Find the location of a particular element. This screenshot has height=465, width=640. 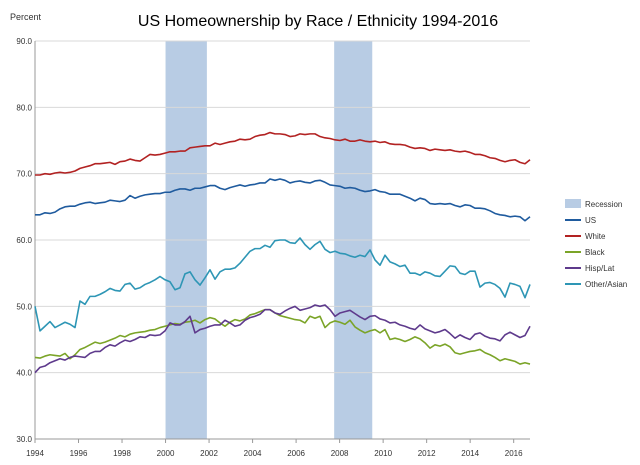

legend-item-hisp-lat: Hisp/Lat is located at coordinates (590, 268).